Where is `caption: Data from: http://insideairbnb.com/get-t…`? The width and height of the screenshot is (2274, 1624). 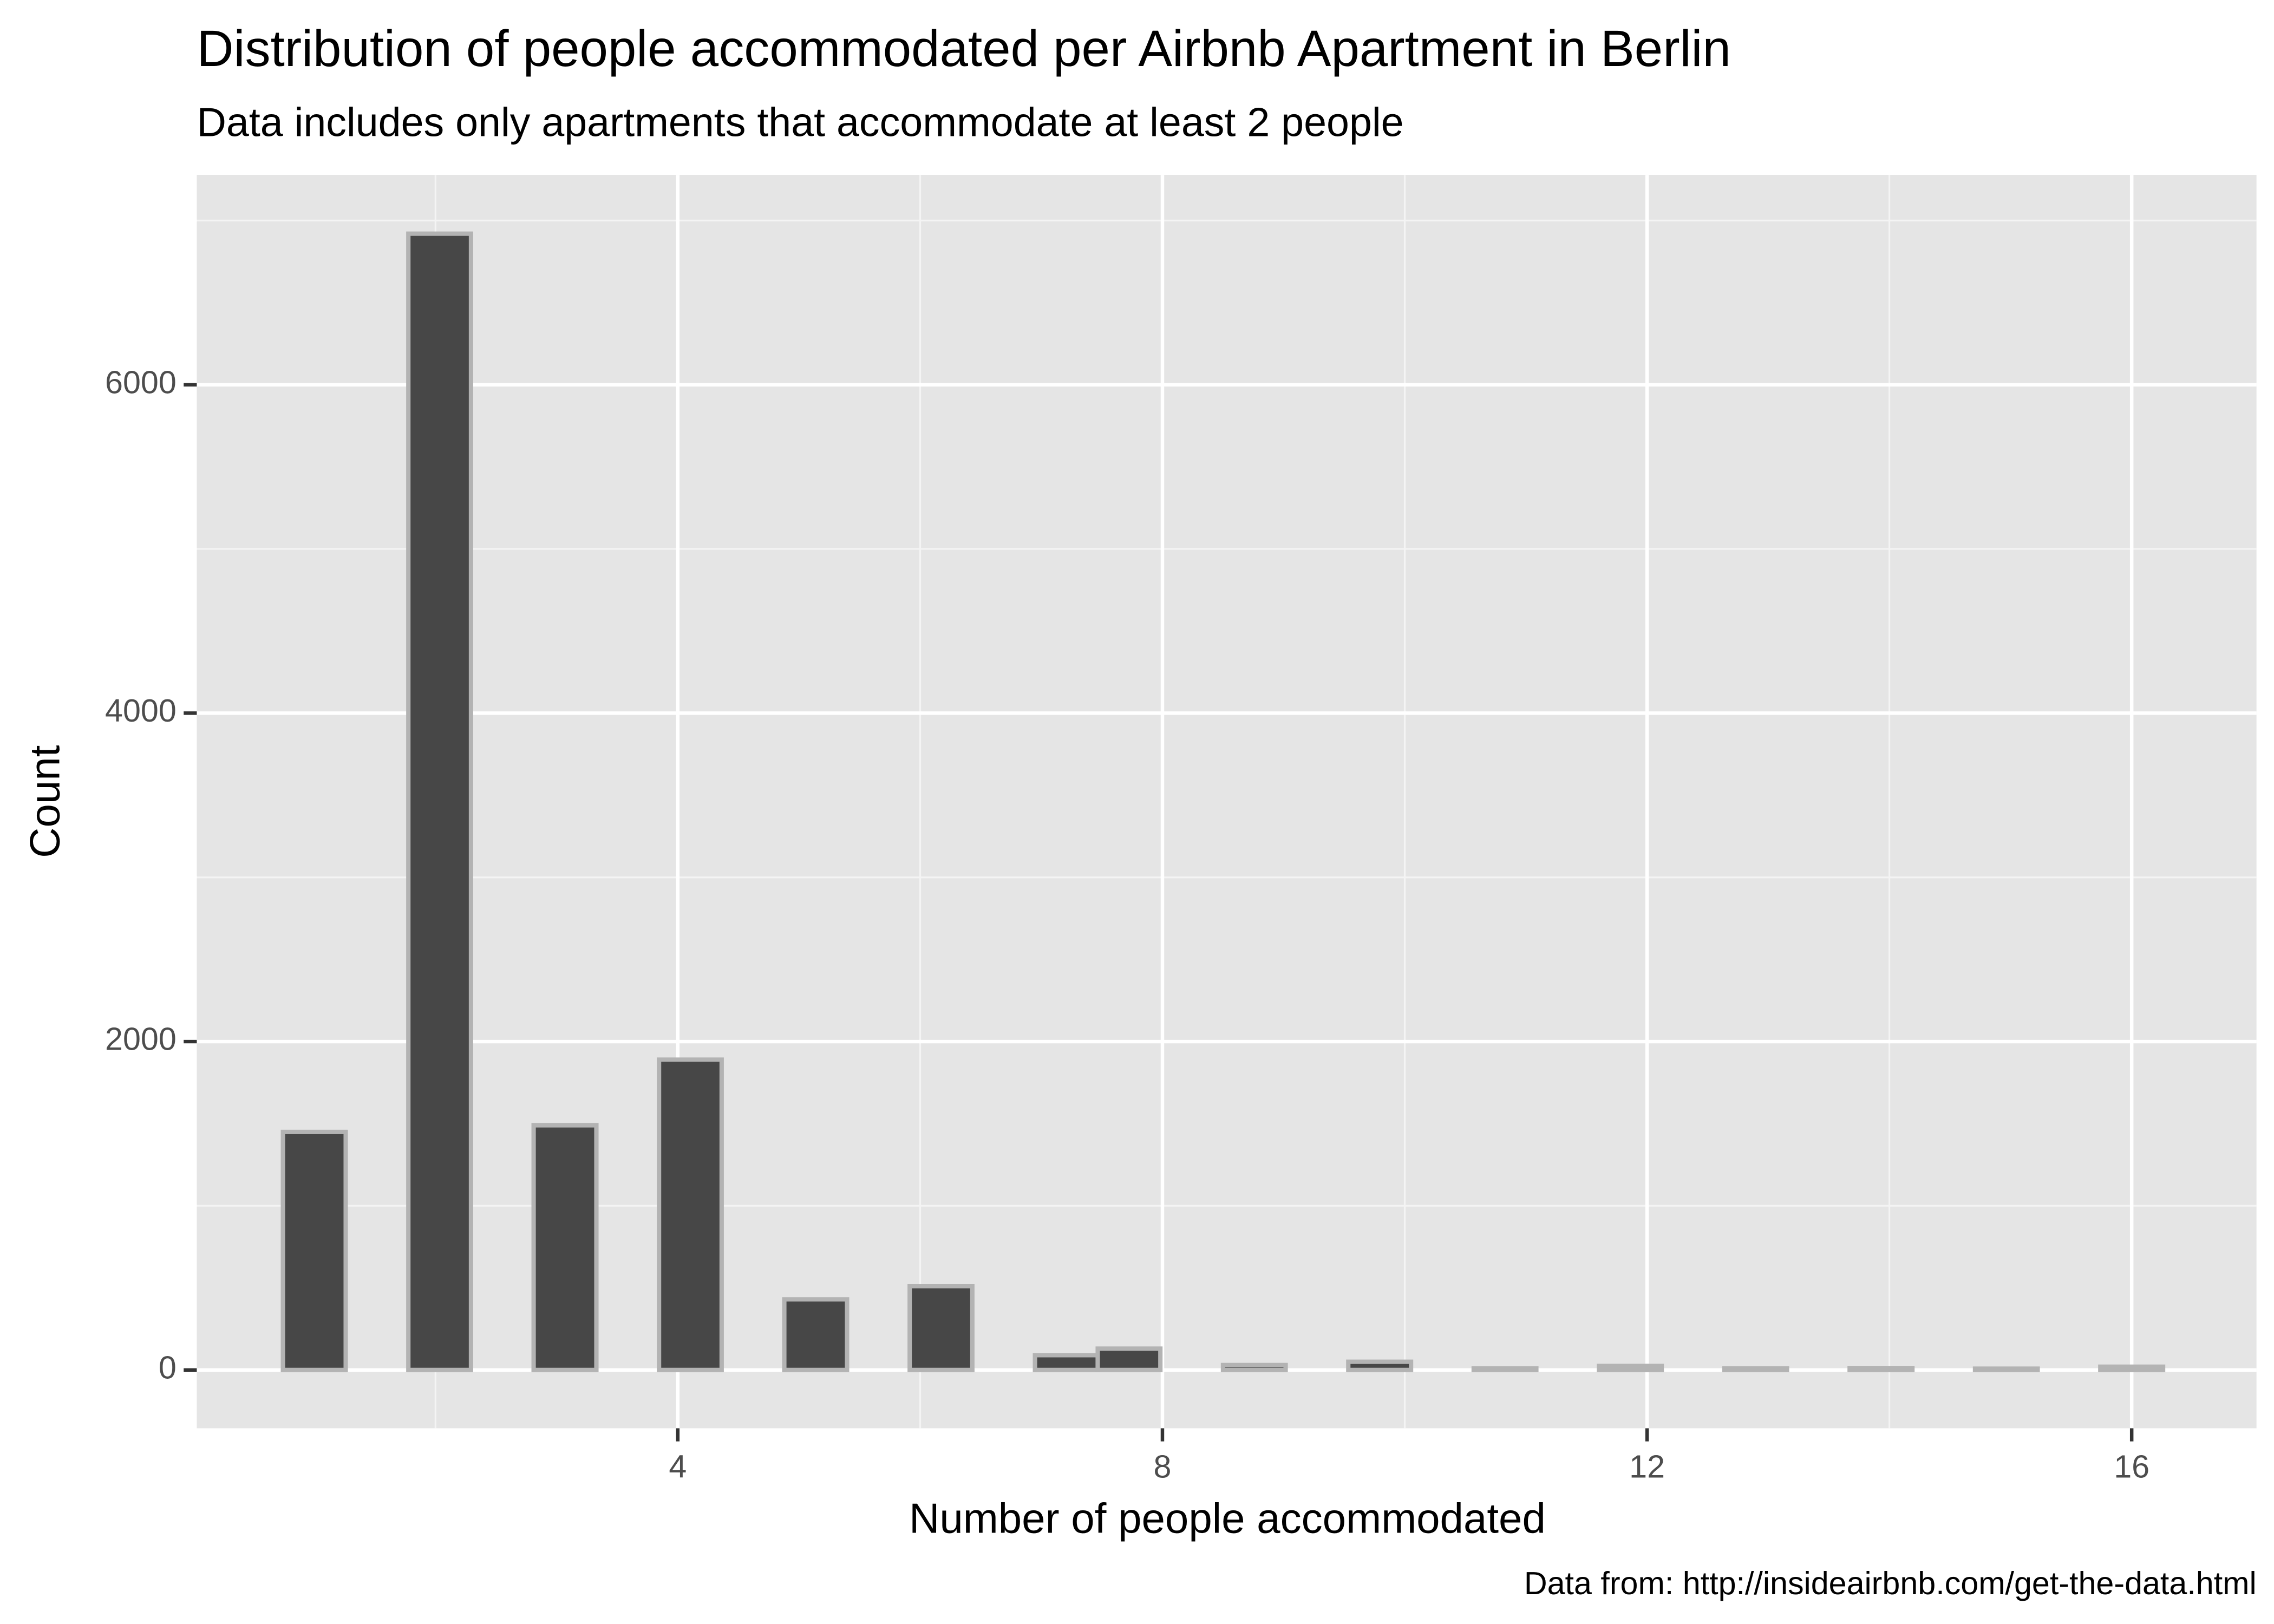 caption: Data from: http://insideairbnb.com/get-t… is located at coordinates (1891, 1583).